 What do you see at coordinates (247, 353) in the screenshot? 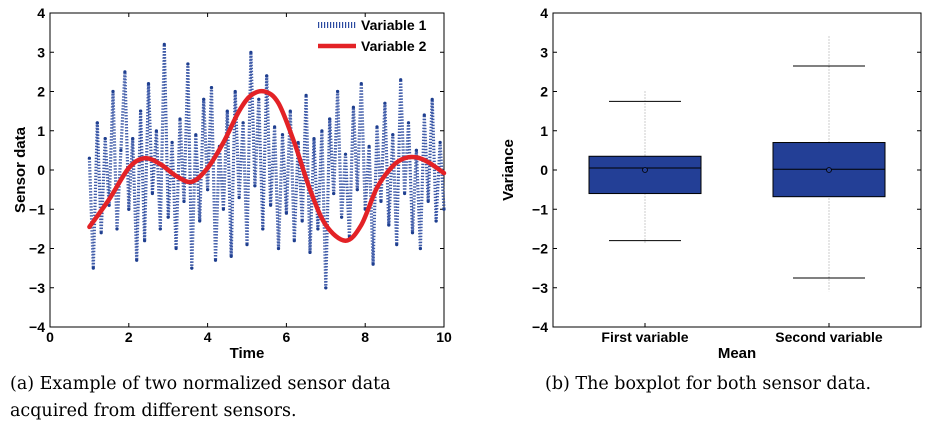
I see `plot-a-xlabel: Time` at bounding box center [247, 353].